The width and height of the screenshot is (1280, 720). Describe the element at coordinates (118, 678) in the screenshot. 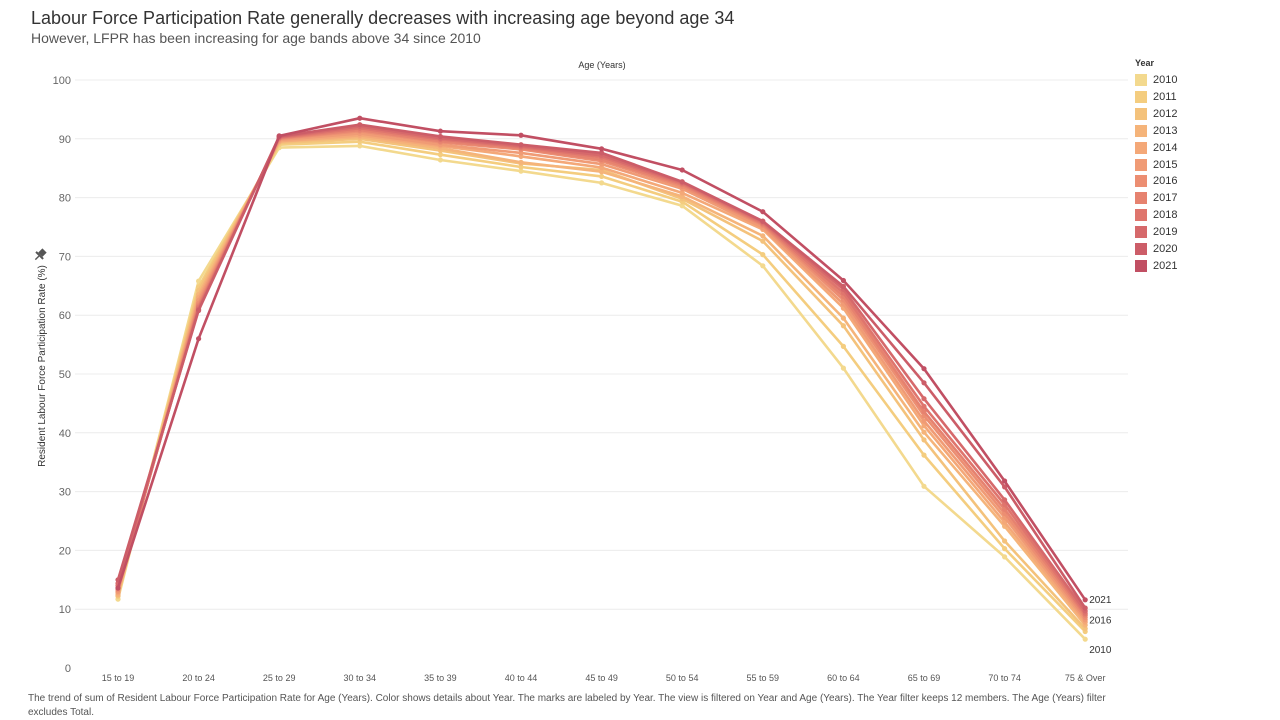

I see `x-tick-label: 15 to 19` at that location.